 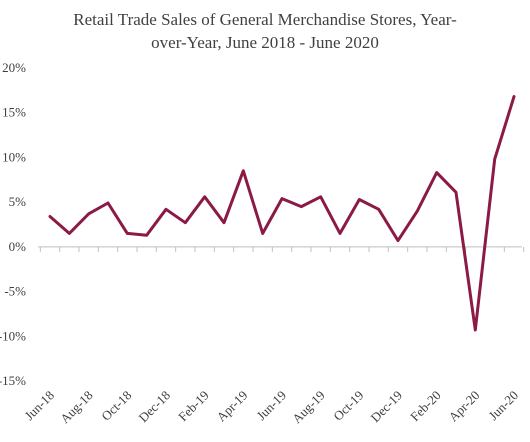 What do you see at coordinates (386, 407) in the screenshot?
I see `x-tick-label: Dec-19` at bounding box center [386, 407].